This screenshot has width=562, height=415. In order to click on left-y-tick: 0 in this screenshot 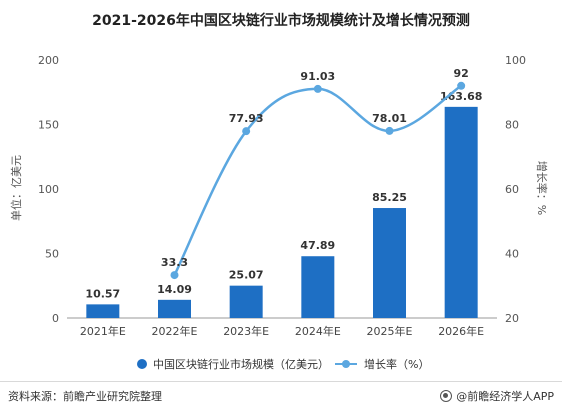, I will do `click(55, 318)`.